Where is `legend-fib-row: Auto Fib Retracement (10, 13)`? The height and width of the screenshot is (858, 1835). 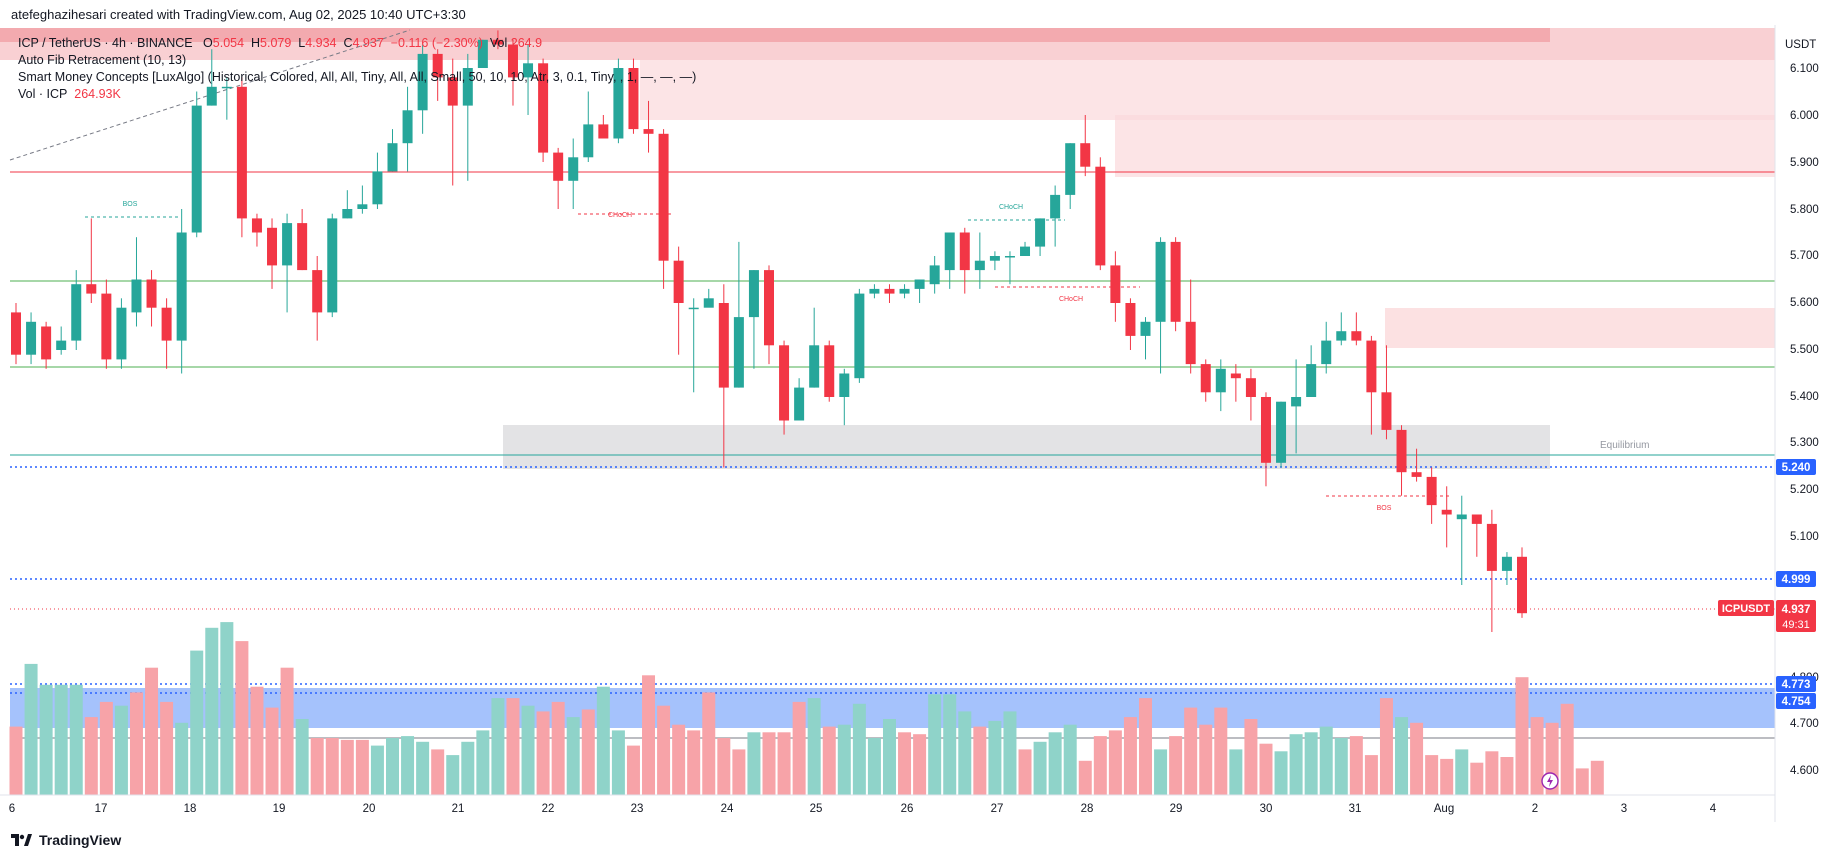
legend-fib-row: Auto Fib Retracement (10, 13) is located at coordinates (102, 60).